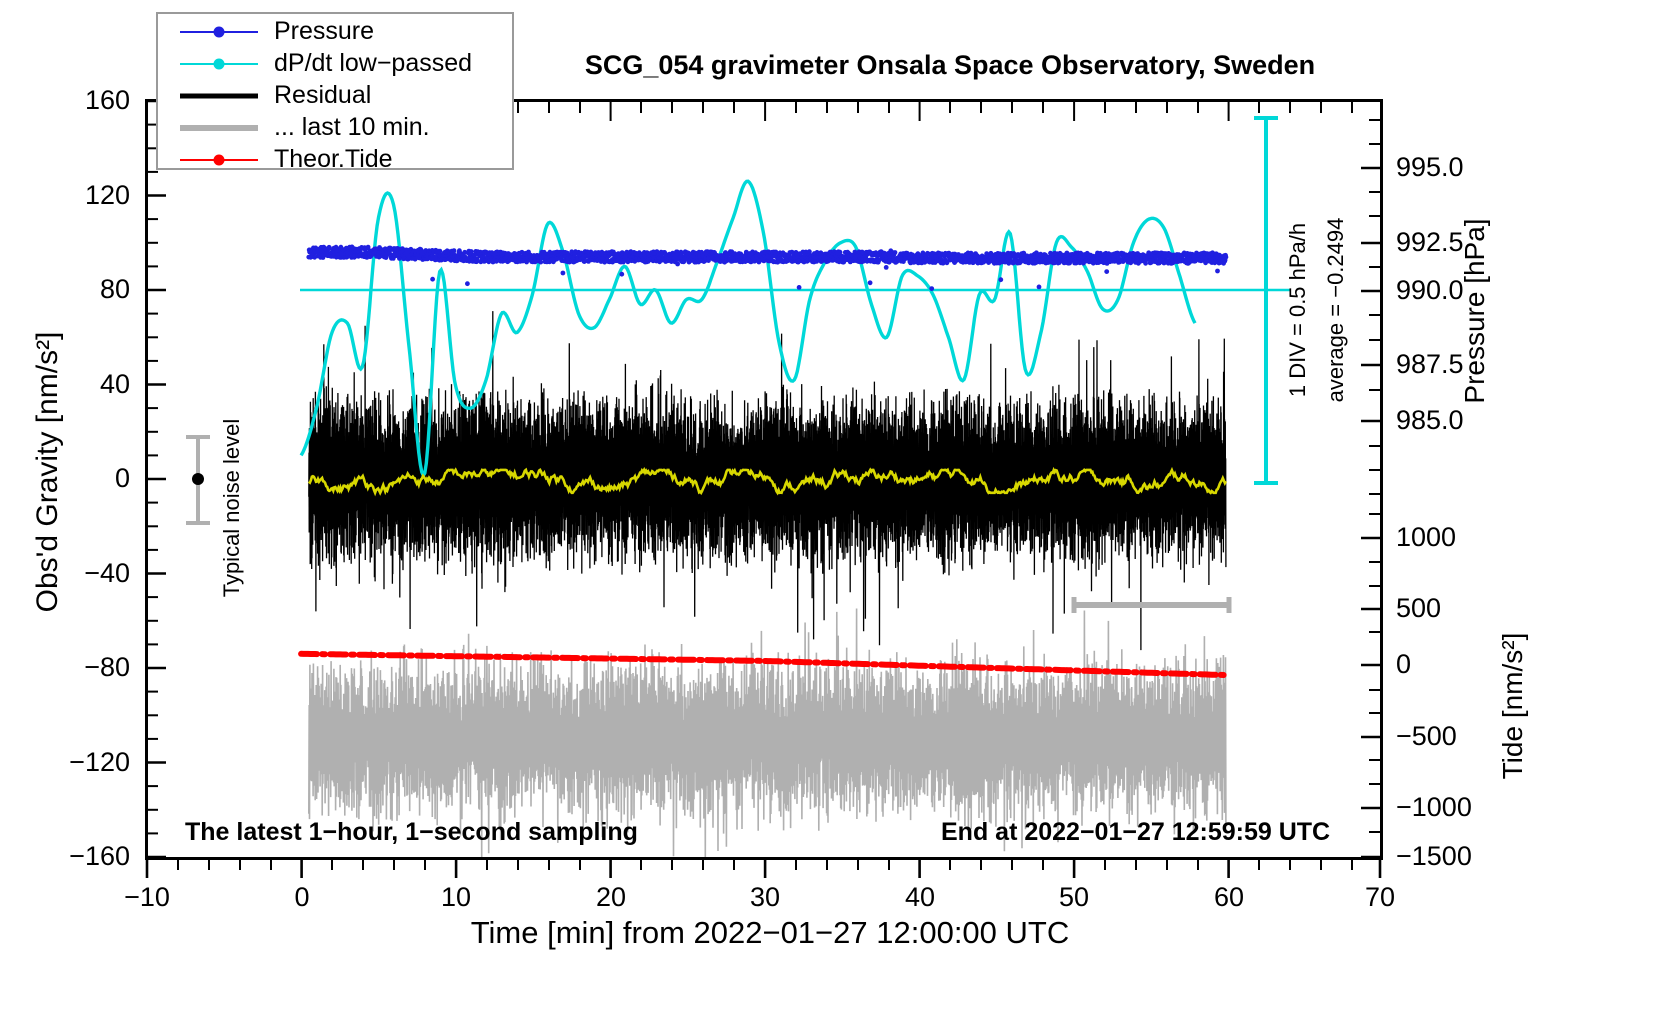 The width and height of the screenshot is (1660, 1020). Describe the element at coordinates (1297, 310) in the screenshot. I see `scale-division-note: 1 DIV = 0.5 hPa/h` at that location.